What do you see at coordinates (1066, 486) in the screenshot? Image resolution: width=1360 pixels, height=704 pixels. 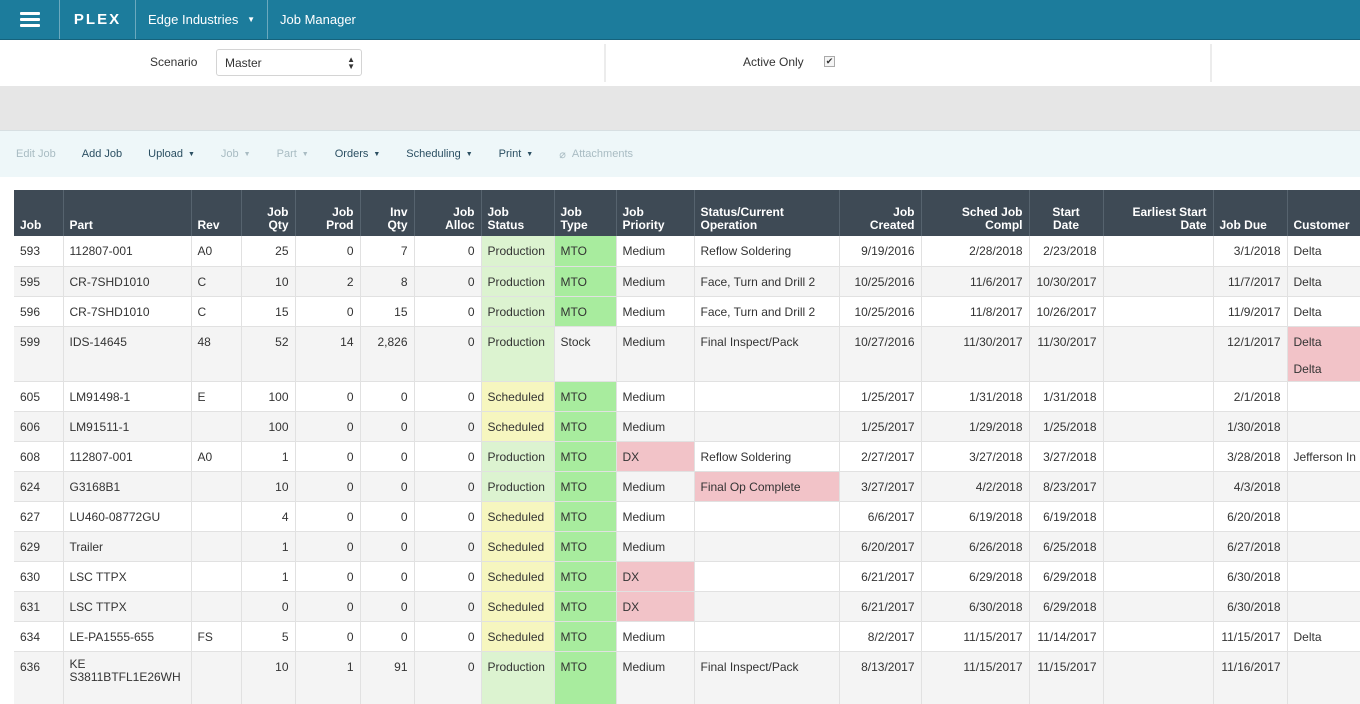 I see `cell-start: 8/23/2017` at bounding box center [1066, 486].